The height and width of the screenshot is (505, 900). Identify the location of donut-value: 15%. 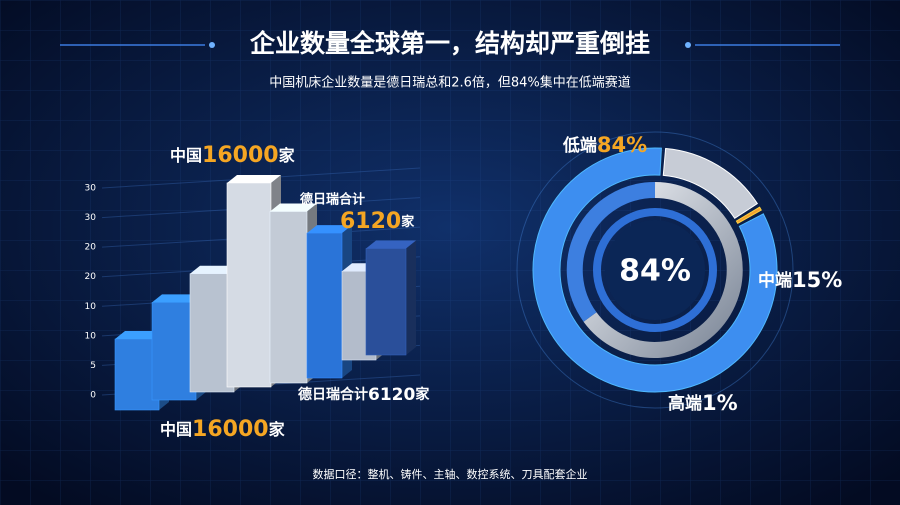
(817, 280).